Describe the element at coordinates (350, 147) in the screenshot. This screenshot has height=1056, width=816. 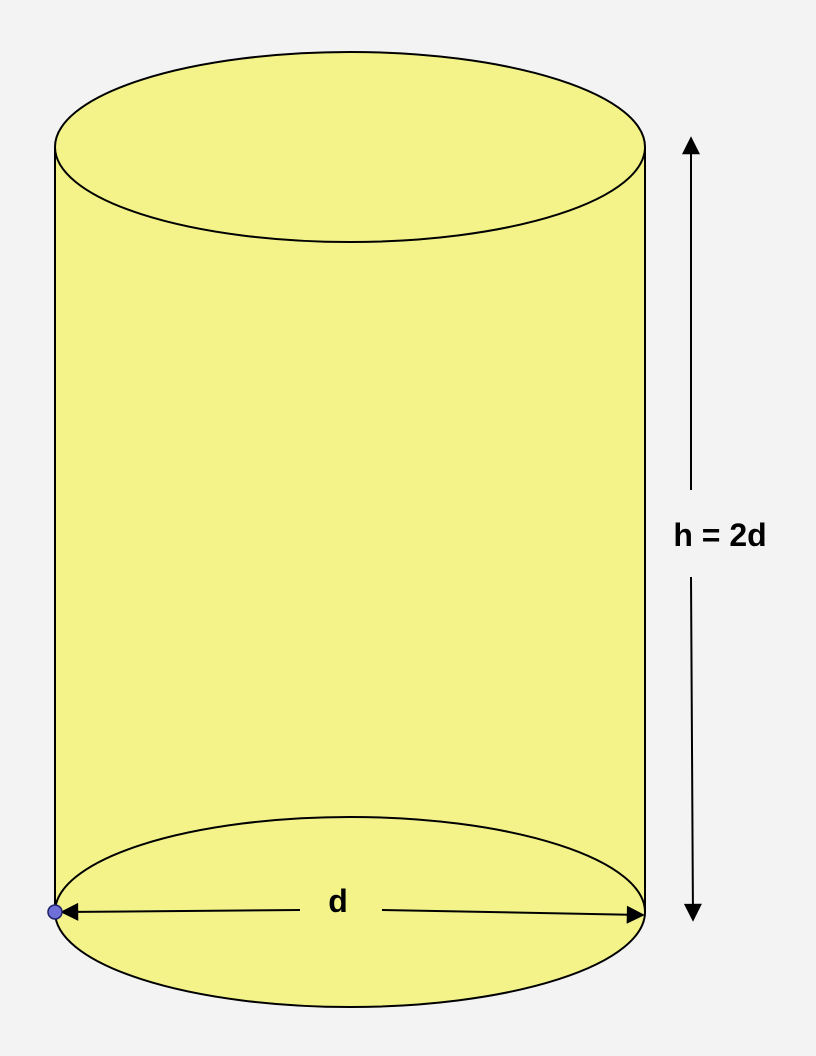
I see `cylinder-top-base` at that location.